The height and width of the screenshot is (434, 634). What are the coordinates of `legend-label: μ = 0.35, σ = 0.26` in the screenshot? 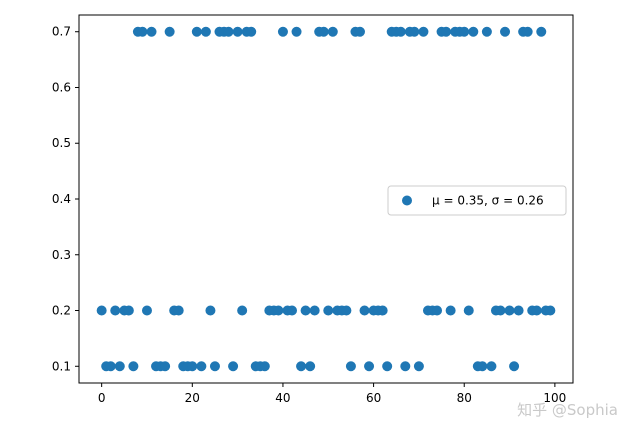 It's located at (488, 201).